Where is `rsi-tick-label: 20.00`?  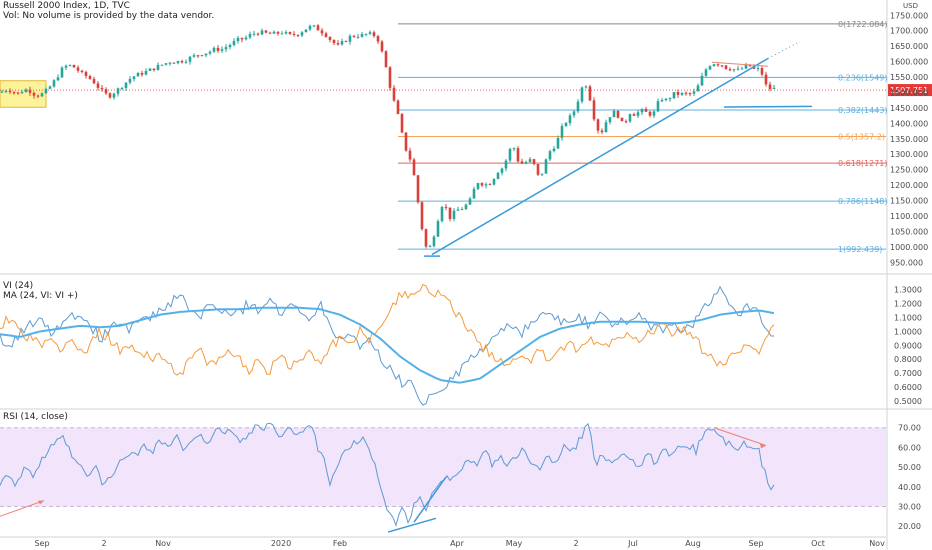 rsi-tick-label: 20.00 is located at coordinates (909, 526).